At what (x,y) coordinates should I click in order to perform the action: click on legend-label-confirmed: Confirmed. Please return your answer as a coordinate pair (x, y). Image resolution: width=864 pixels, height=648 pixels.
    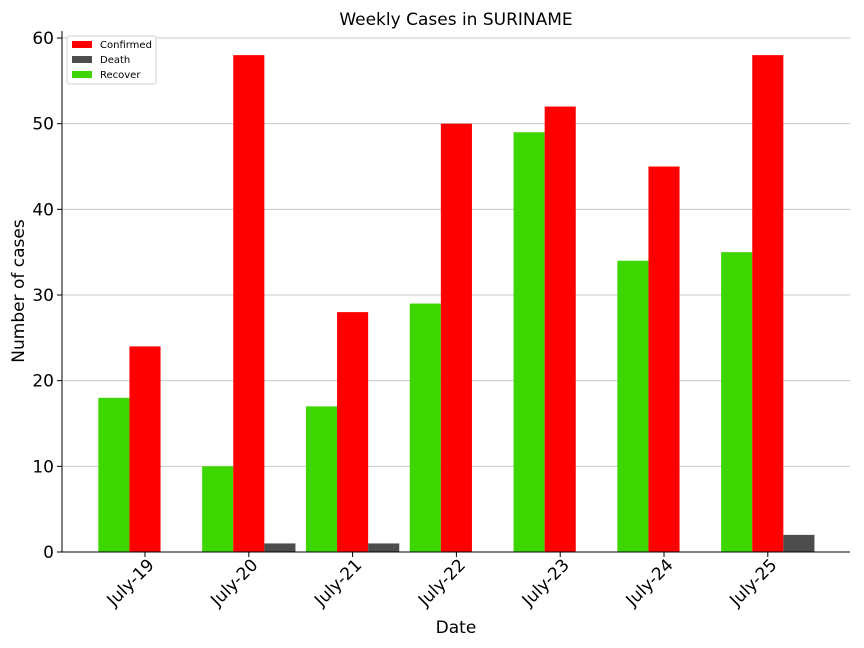
    Looking at the image, I should click on (126, 45).